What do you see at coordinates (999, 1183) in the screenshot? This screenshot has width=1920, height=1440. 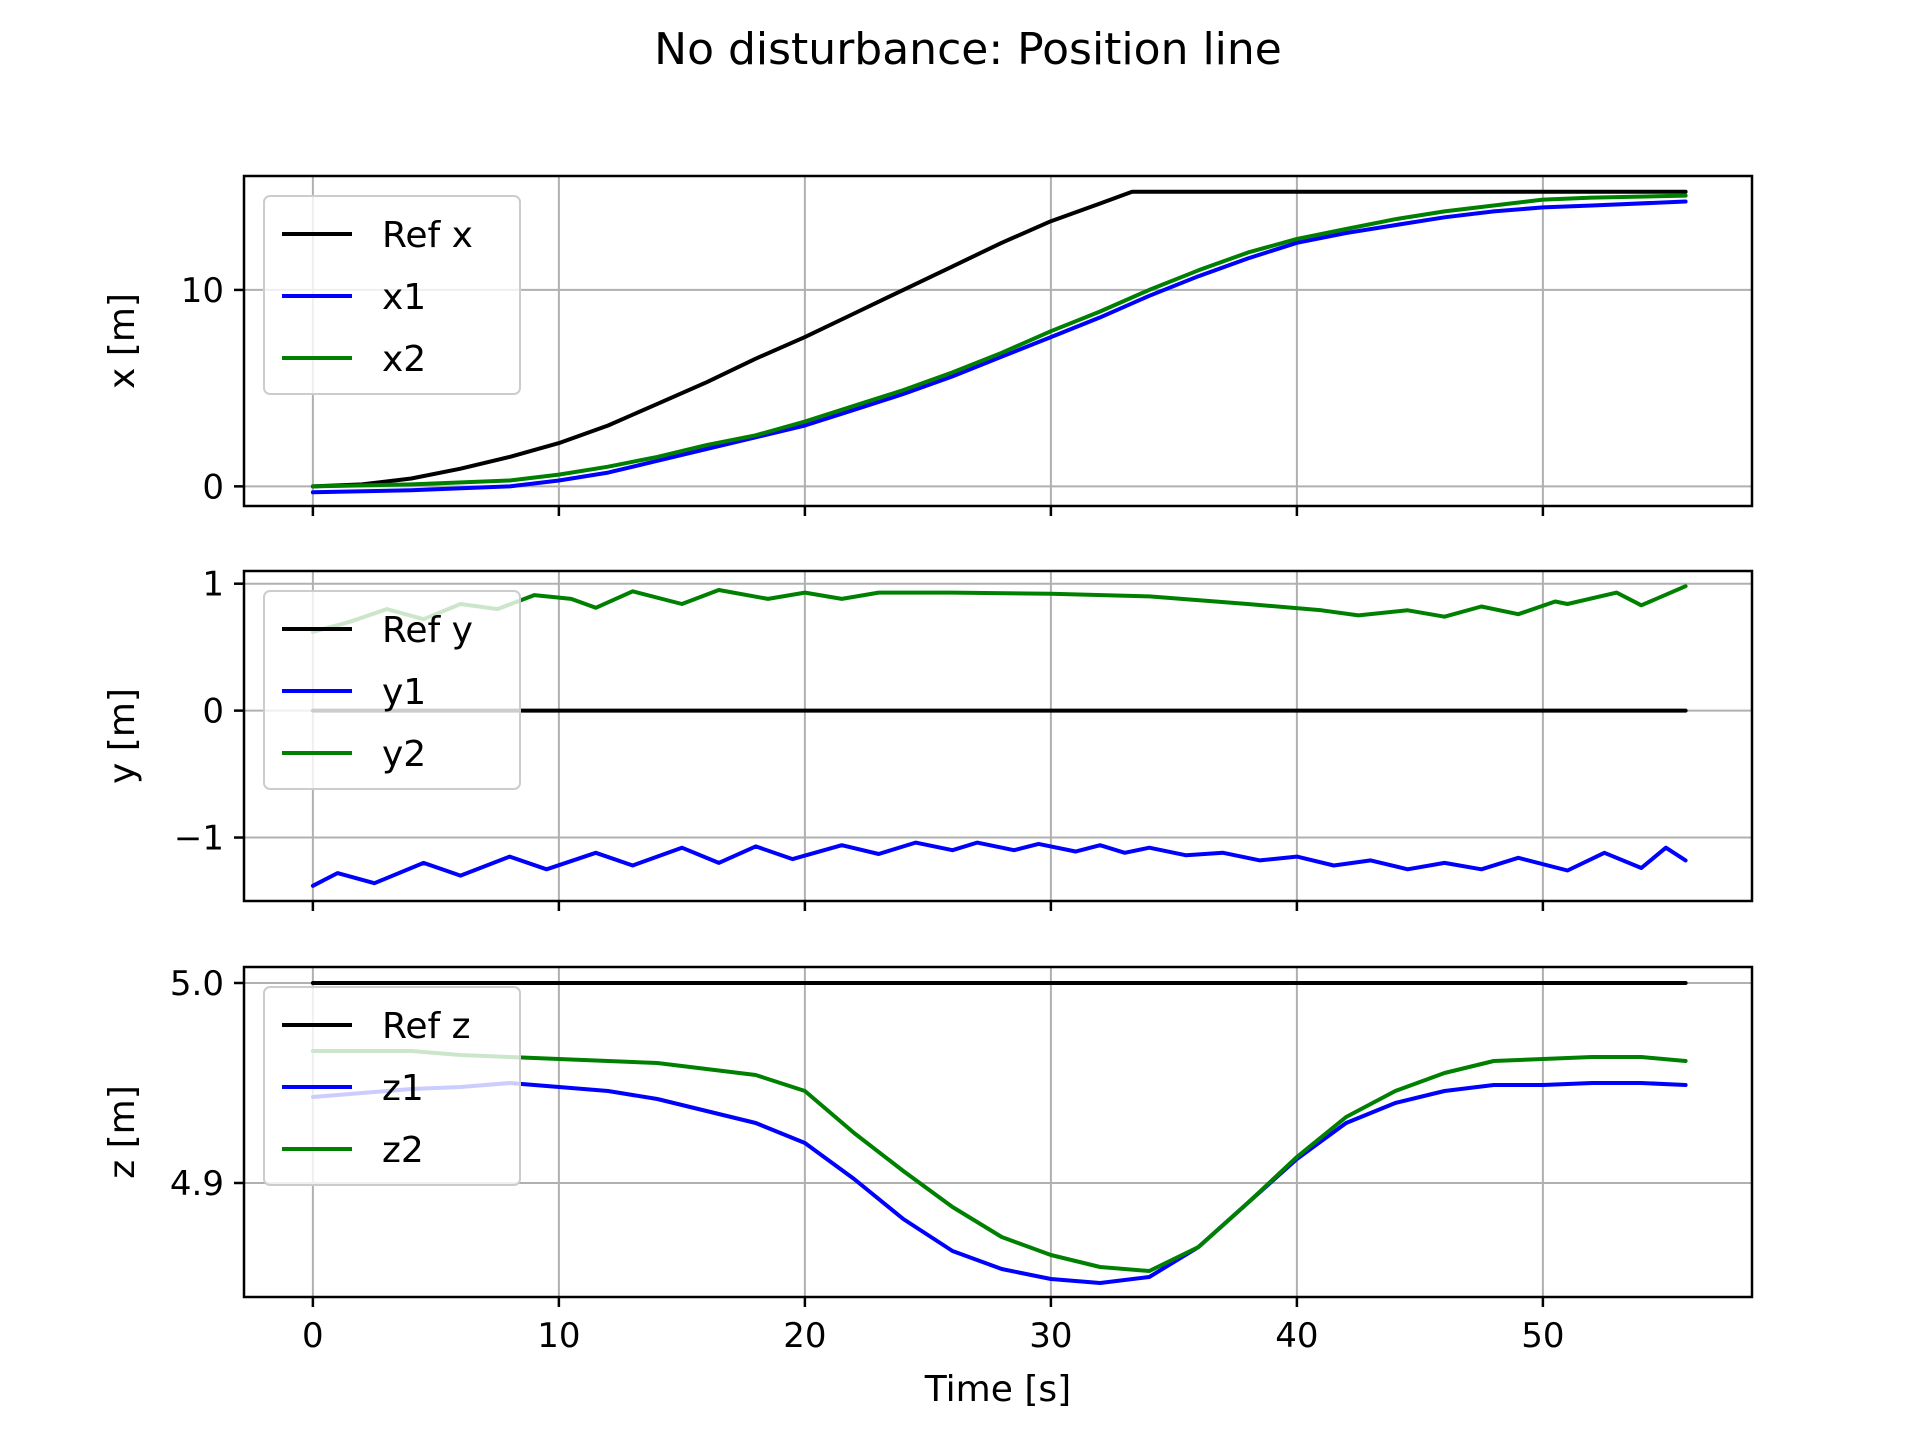 I see `series-line-z1` at bounding box center [999, 1183].